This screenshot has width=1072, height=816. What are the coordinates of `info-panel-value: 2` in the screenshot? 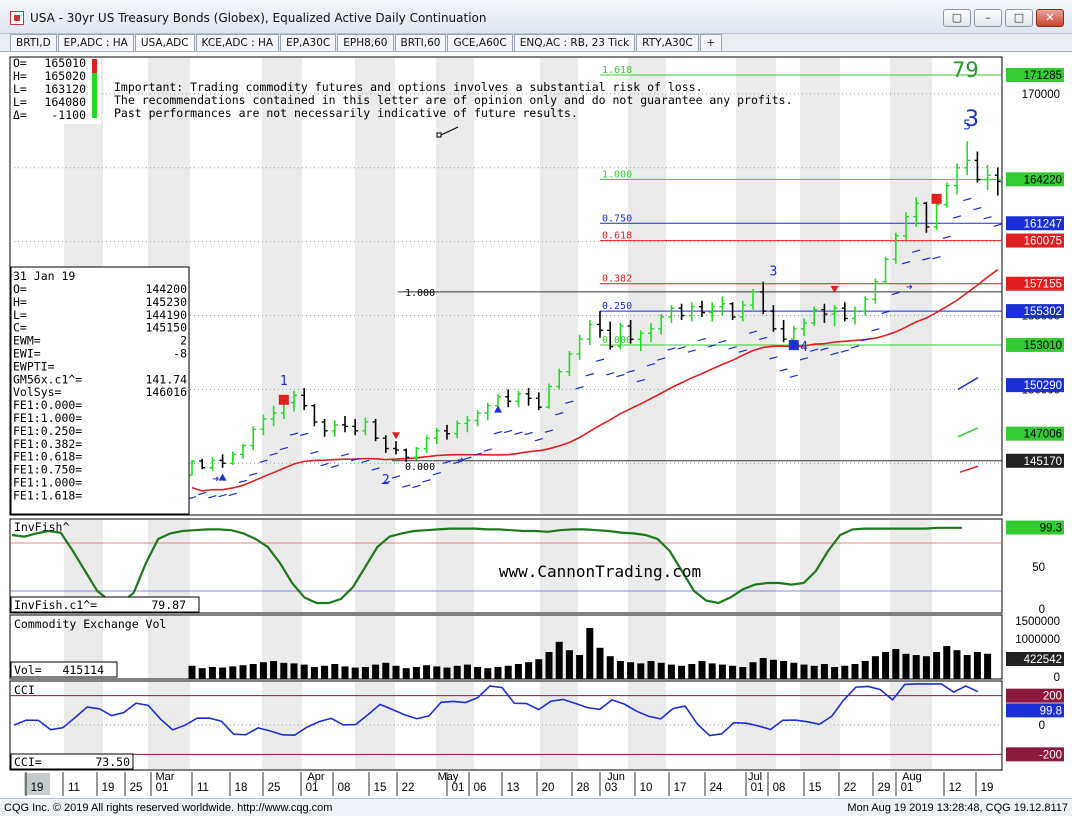 It's located at (183, 341).